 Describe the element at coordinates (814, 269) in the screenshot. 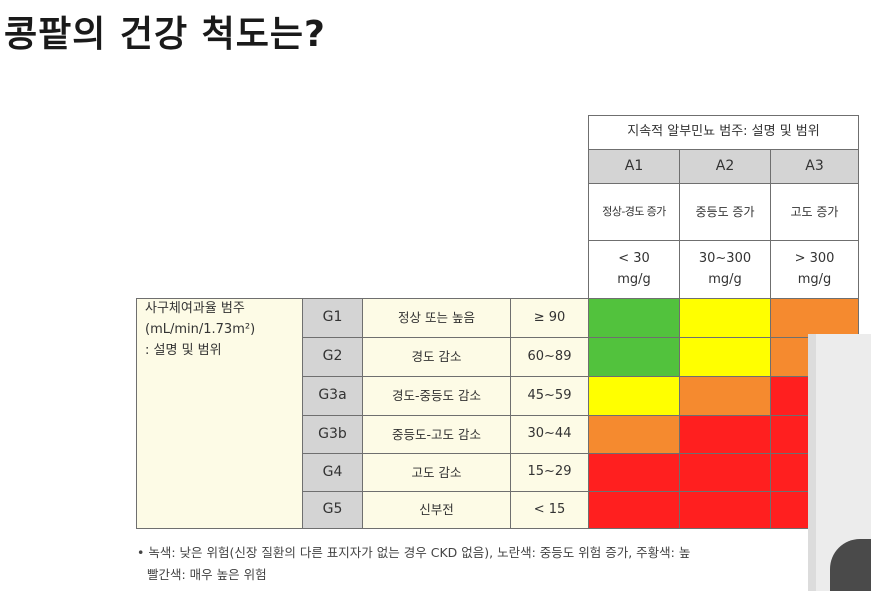

I see `albuminuria-range-a3: > 300 mg/g` at that location.